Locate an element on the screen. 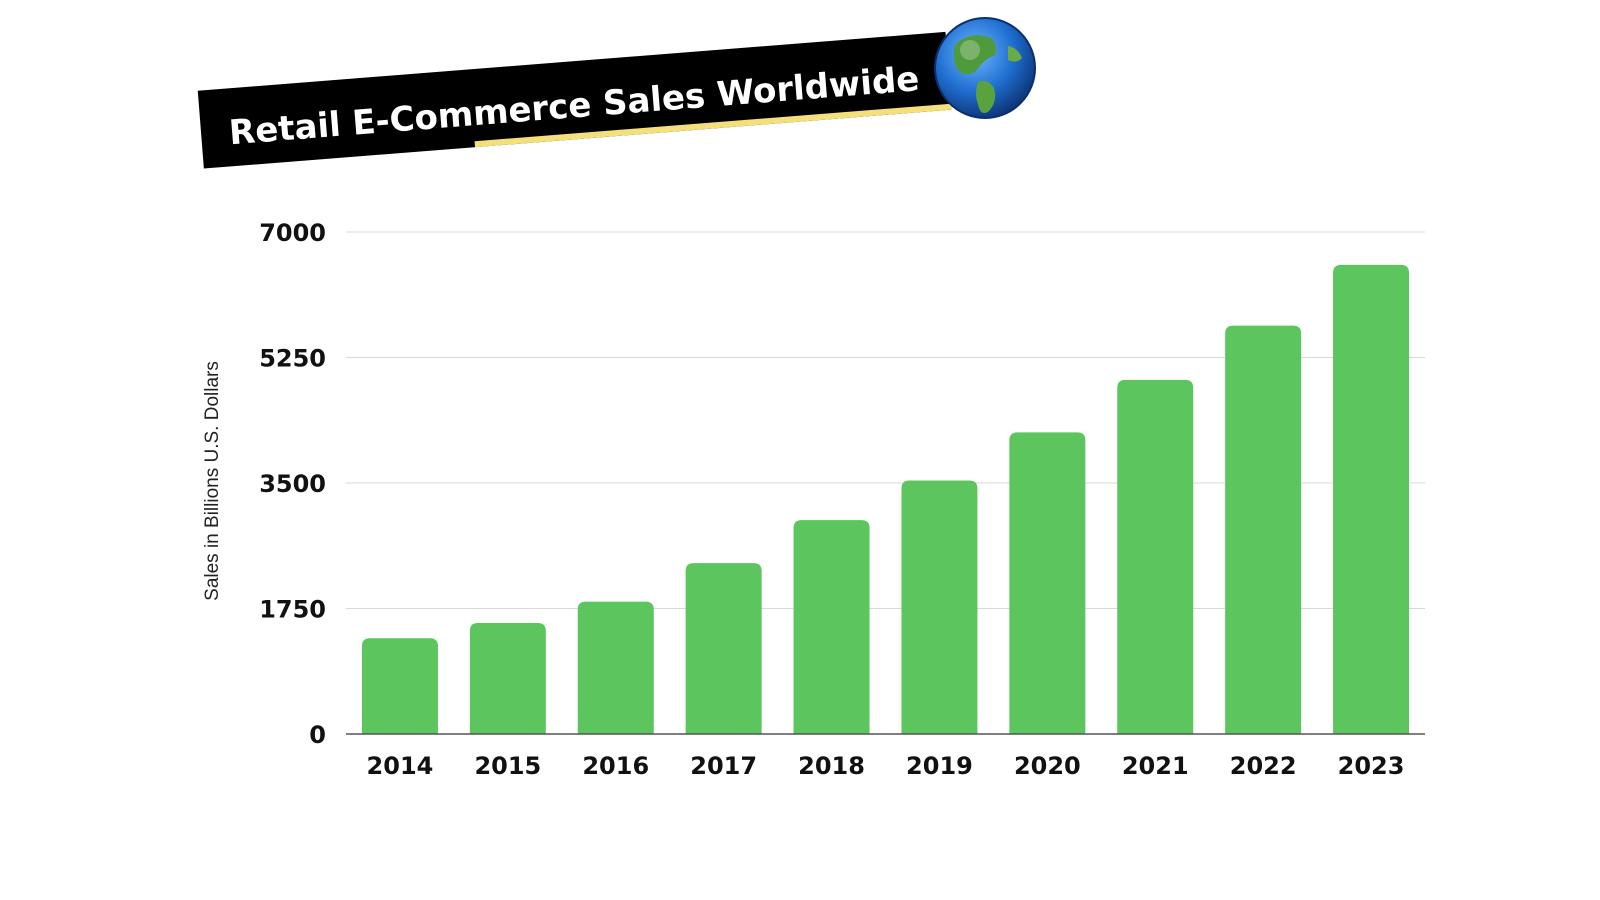 This screenshot has height=900, width=1600. bar-2020 is located at coordinates (1047, 583).